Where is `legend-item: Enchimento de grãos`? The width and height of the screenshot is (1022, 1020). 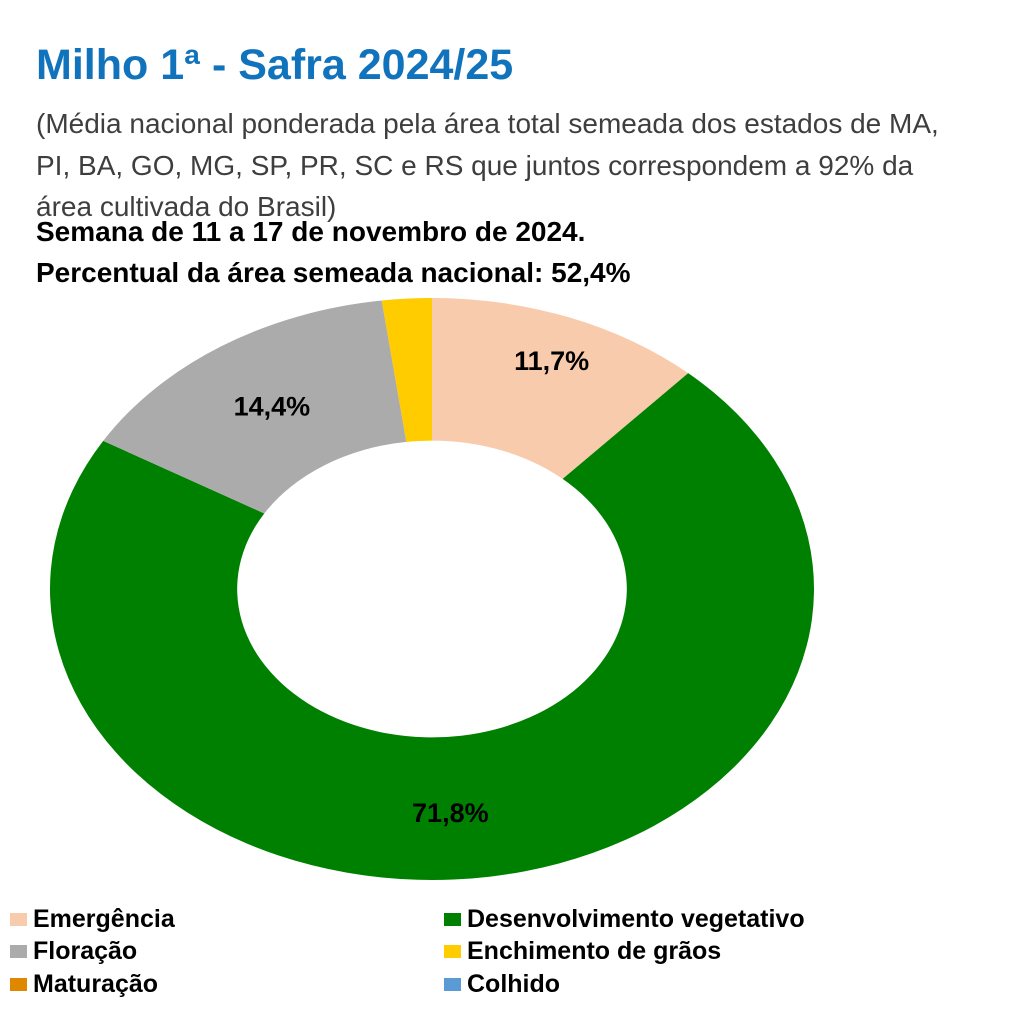 legend-item: Enchimento de grãos is located at coordinates (583, 951).